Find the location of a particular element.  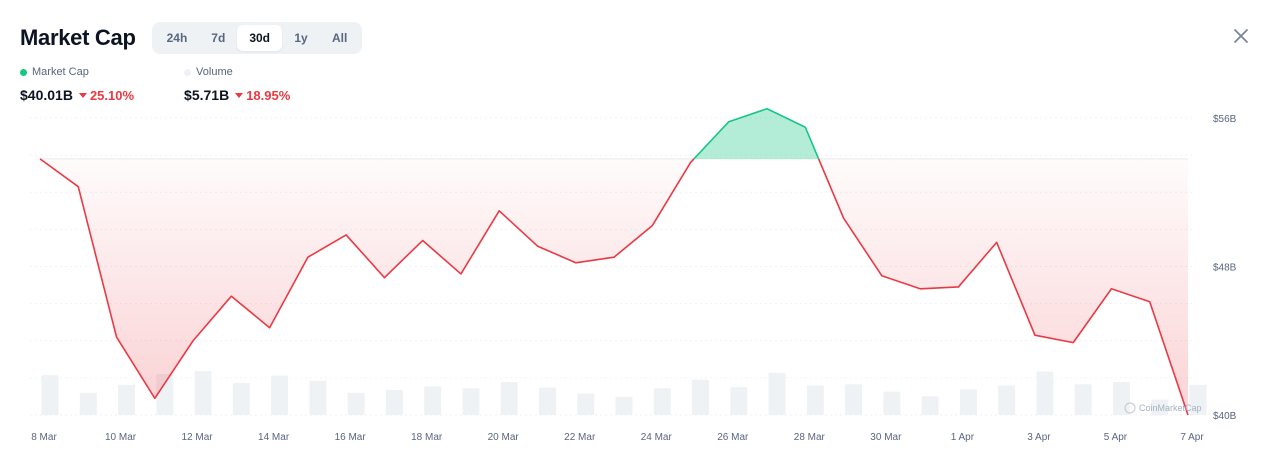

y-tick-label: $56B is located at coordinates (1225, 119).